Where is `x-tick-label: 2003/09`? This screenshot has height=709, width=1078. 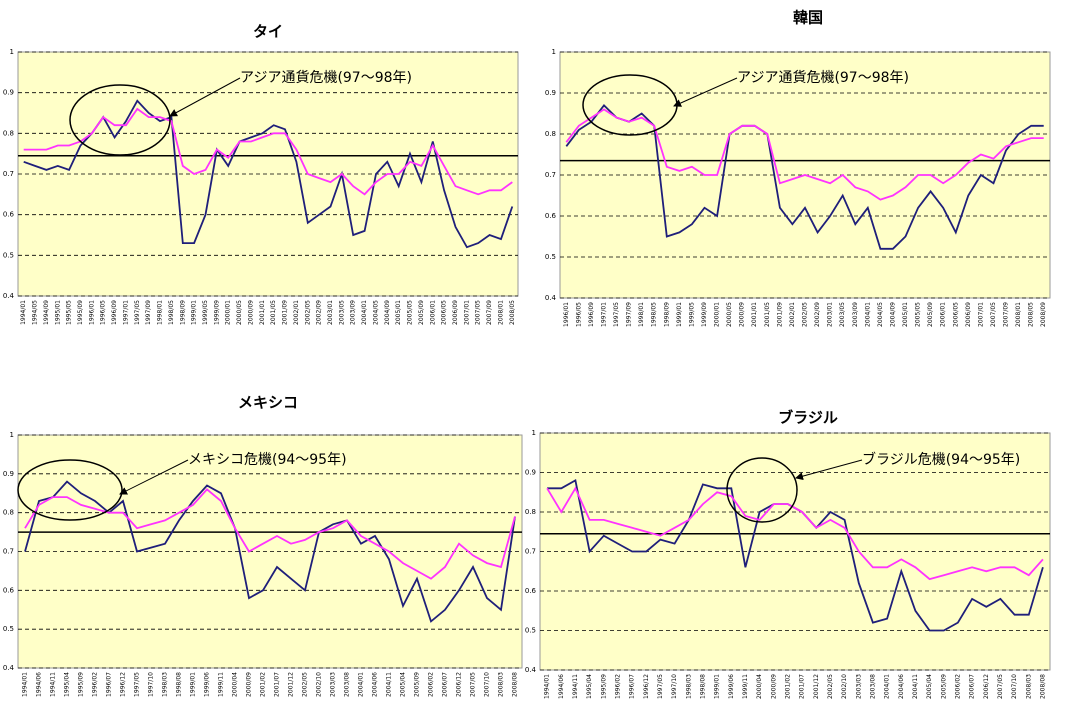 x-tick-label: 2003/09 is located at coordinates (855, 314).